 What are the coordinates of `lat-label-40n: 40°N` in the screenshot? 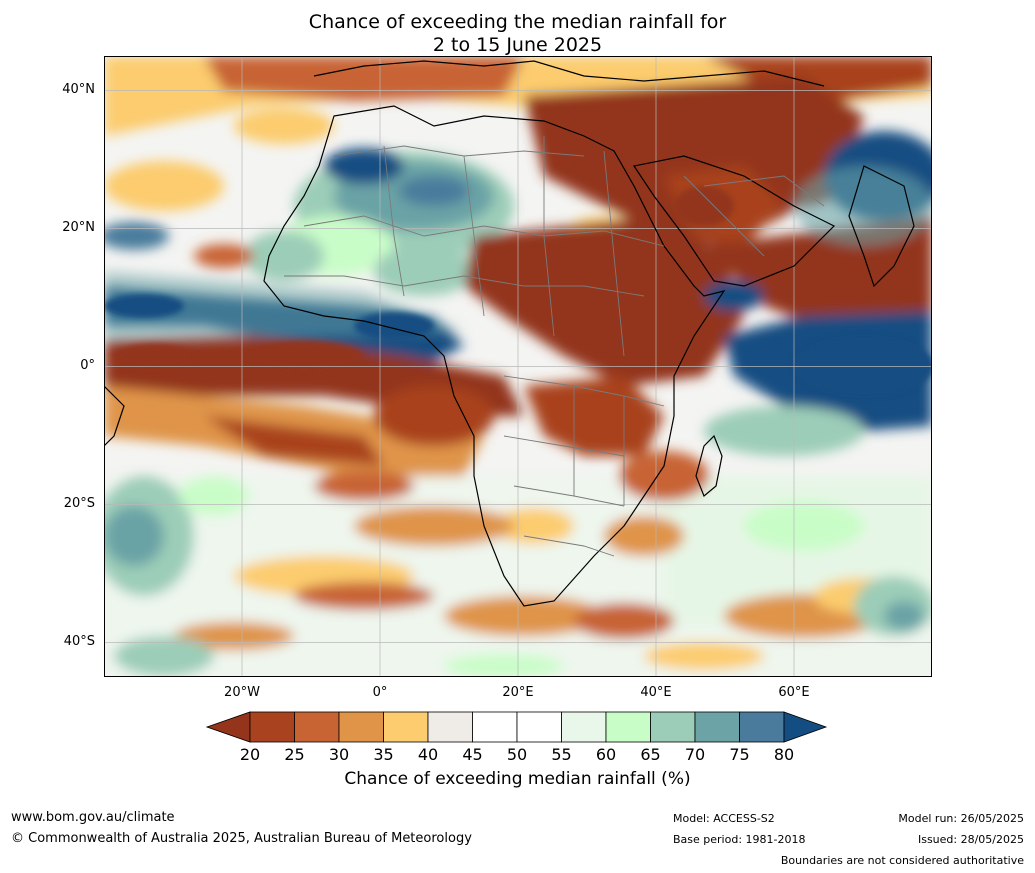 It's located at (78, 89).